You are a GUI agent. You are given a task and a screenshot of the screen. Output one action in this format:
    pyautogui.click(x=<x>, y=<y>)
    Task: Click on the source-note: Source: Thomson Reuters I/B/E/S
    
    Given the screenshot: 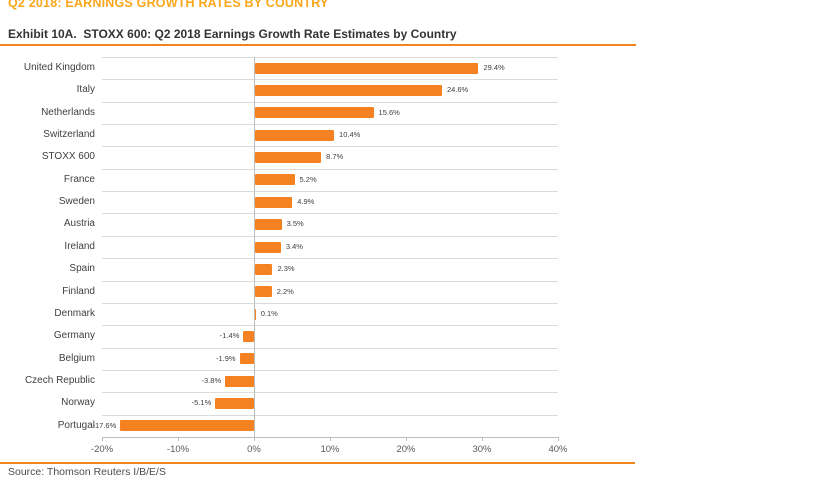 What is the action you would take?
    pyautogui.click(x=87, y=472)
    